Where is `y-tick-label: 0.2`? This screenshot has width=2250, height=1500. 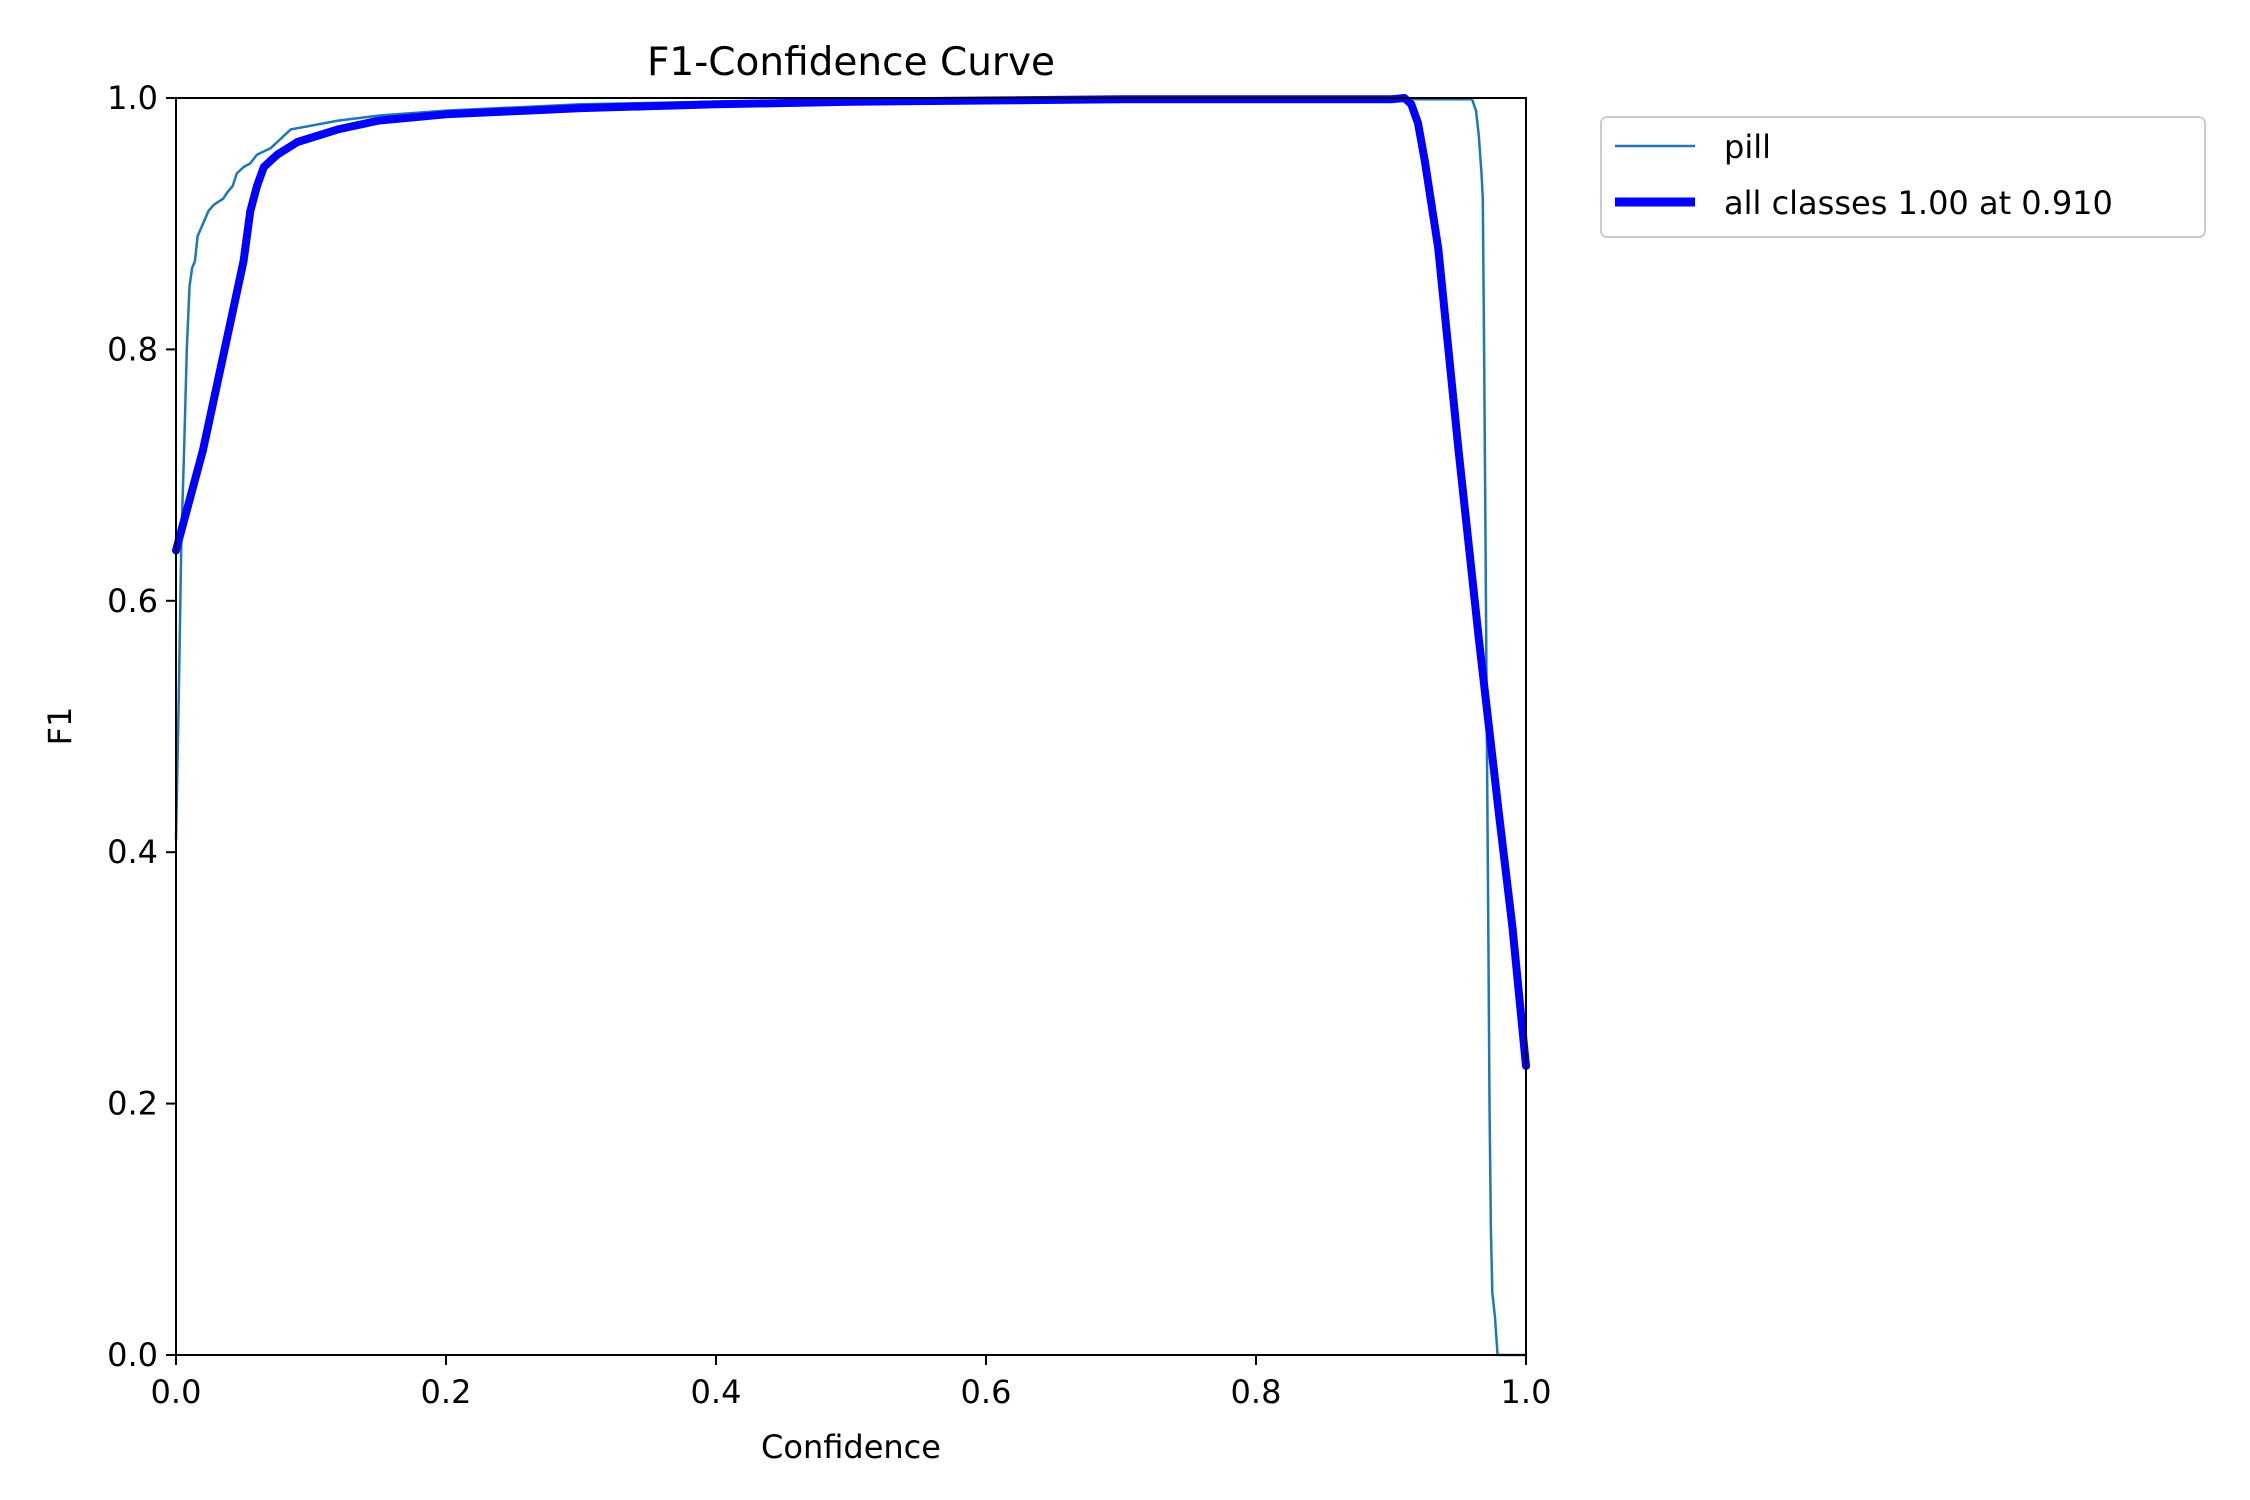
y-tick-label: 0.2 is located at coordinates (132, 1104).